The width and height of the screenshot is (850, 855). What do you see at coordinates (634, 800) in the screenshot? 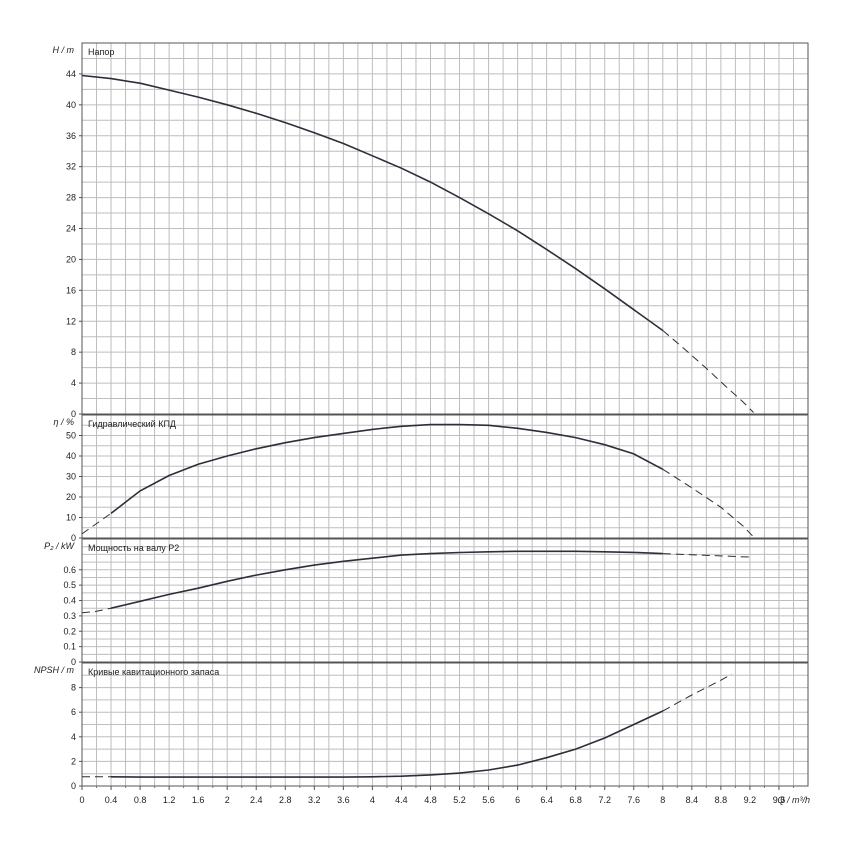
I see `x-tick-label: 7.6` at bounding box center [634, 800].